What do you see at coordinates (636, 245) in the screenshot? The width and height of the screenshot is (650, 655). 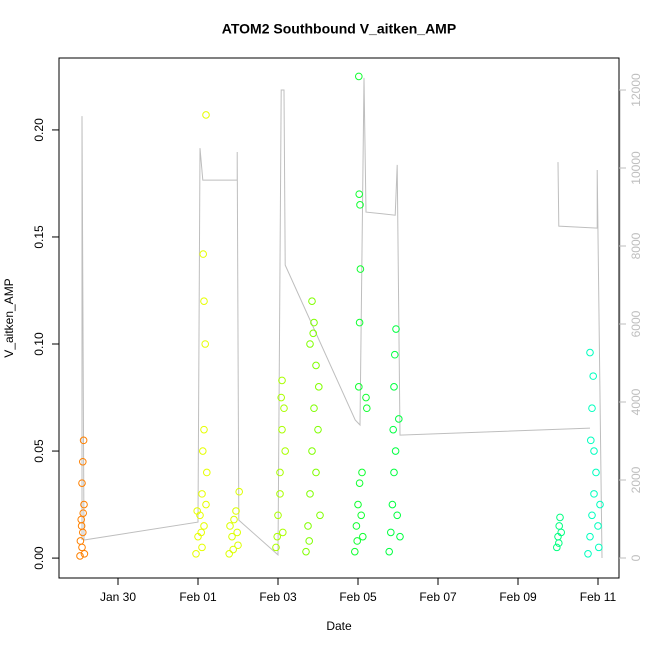 I see `y2-tick-label: 8000` at bounding box center [636, 245].